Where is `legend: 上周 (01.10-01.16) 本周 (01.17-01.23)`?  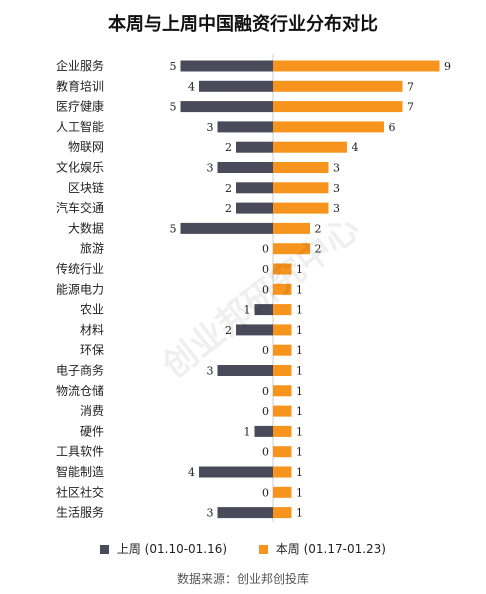
legend: 上周 (01.10-01.16) 本周 (01.17-01.23) is located at coordinates (243, 548).